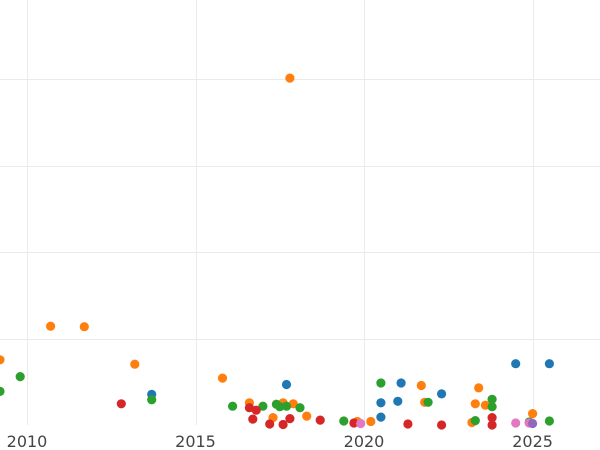 This screenshot has width=600, height=450. I want to click on x-tick-label: 2015, so click(195, 441).